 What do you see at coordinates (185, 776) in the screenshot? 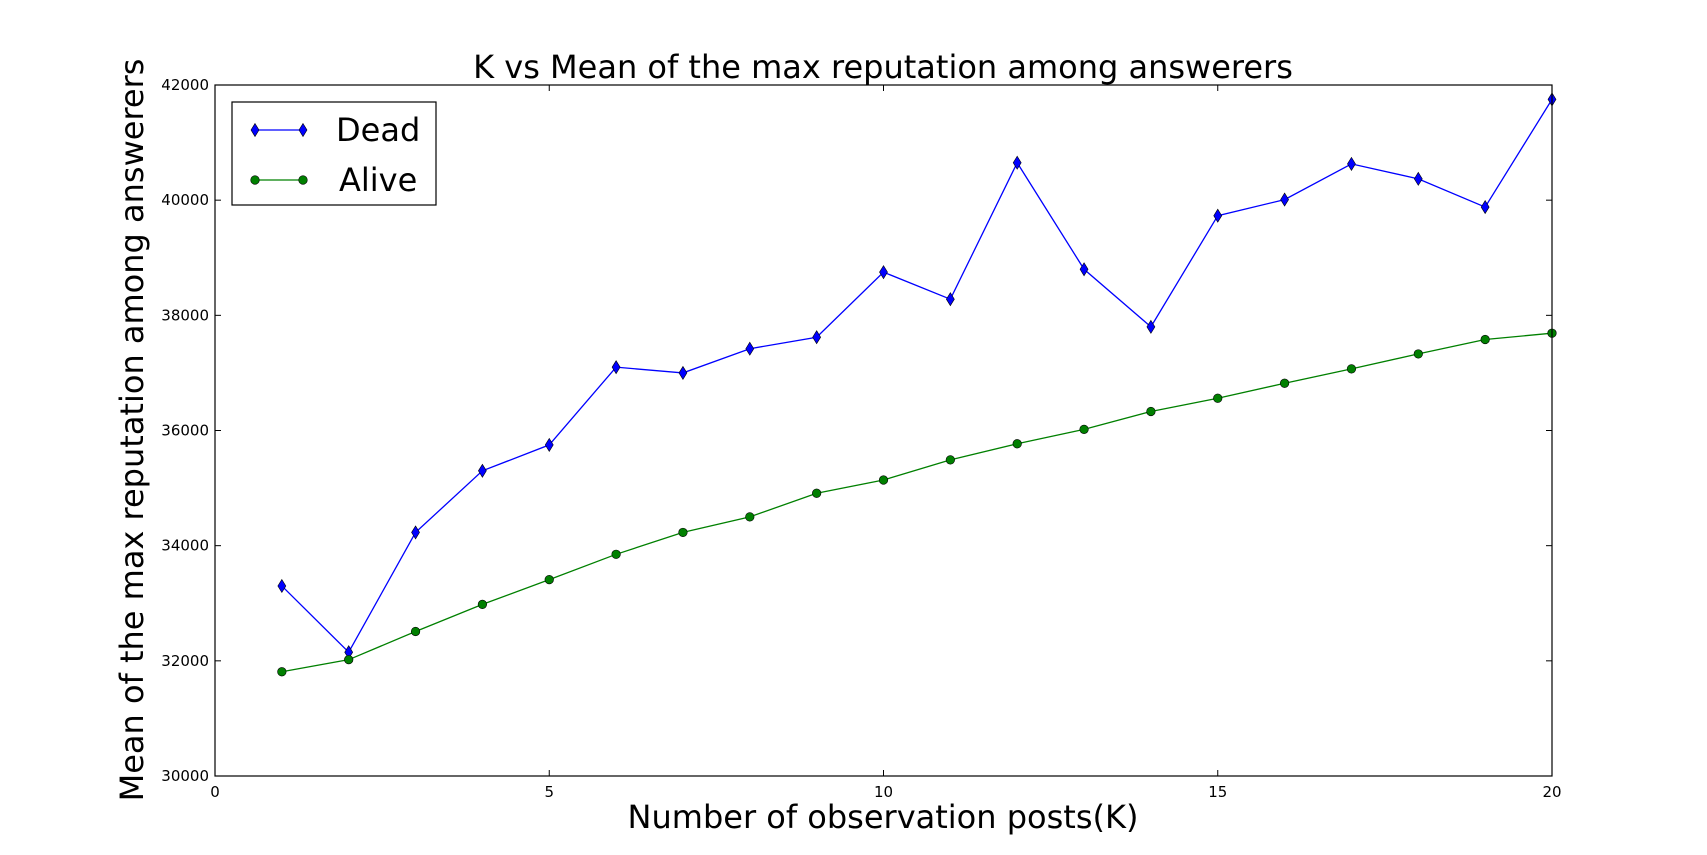
I see `y-tick-label: 30000` at bounding box center [185, 776].